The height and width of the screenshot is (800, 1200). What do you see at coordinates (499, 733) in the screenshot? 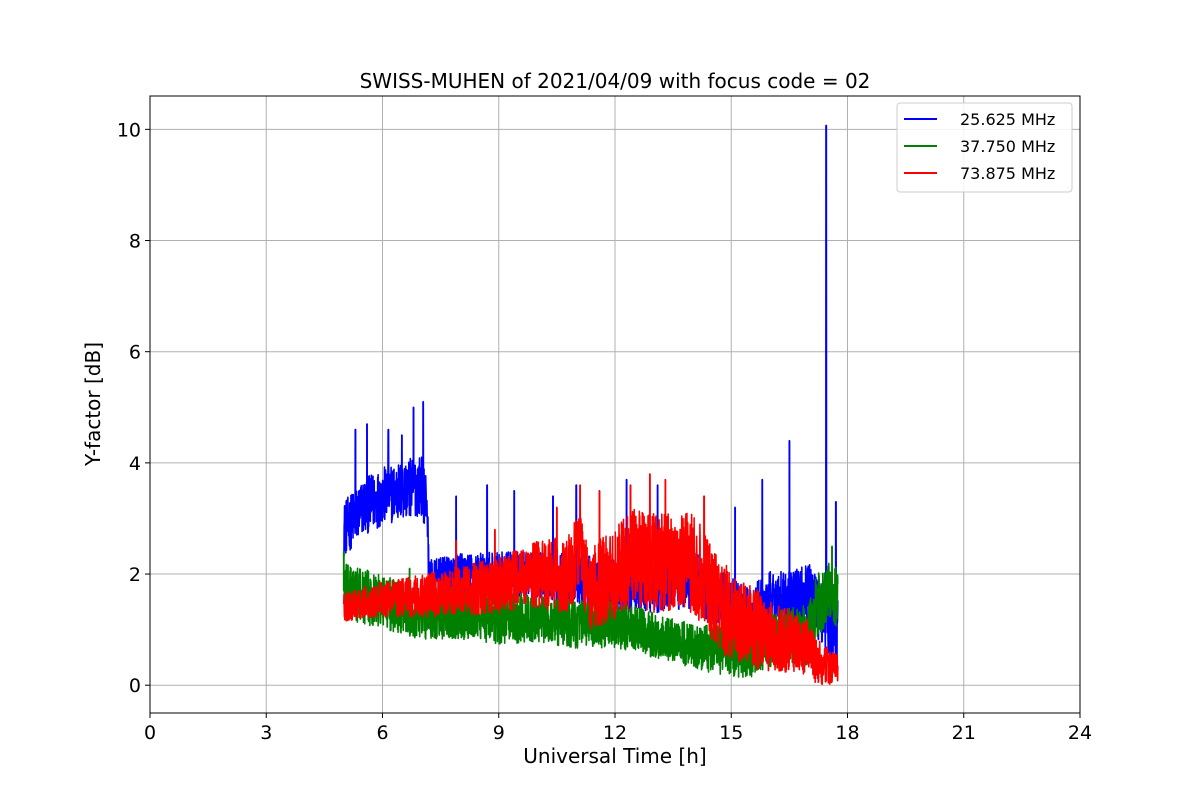
I see `x-tick-label: 9` at bounding box center [499, 733].